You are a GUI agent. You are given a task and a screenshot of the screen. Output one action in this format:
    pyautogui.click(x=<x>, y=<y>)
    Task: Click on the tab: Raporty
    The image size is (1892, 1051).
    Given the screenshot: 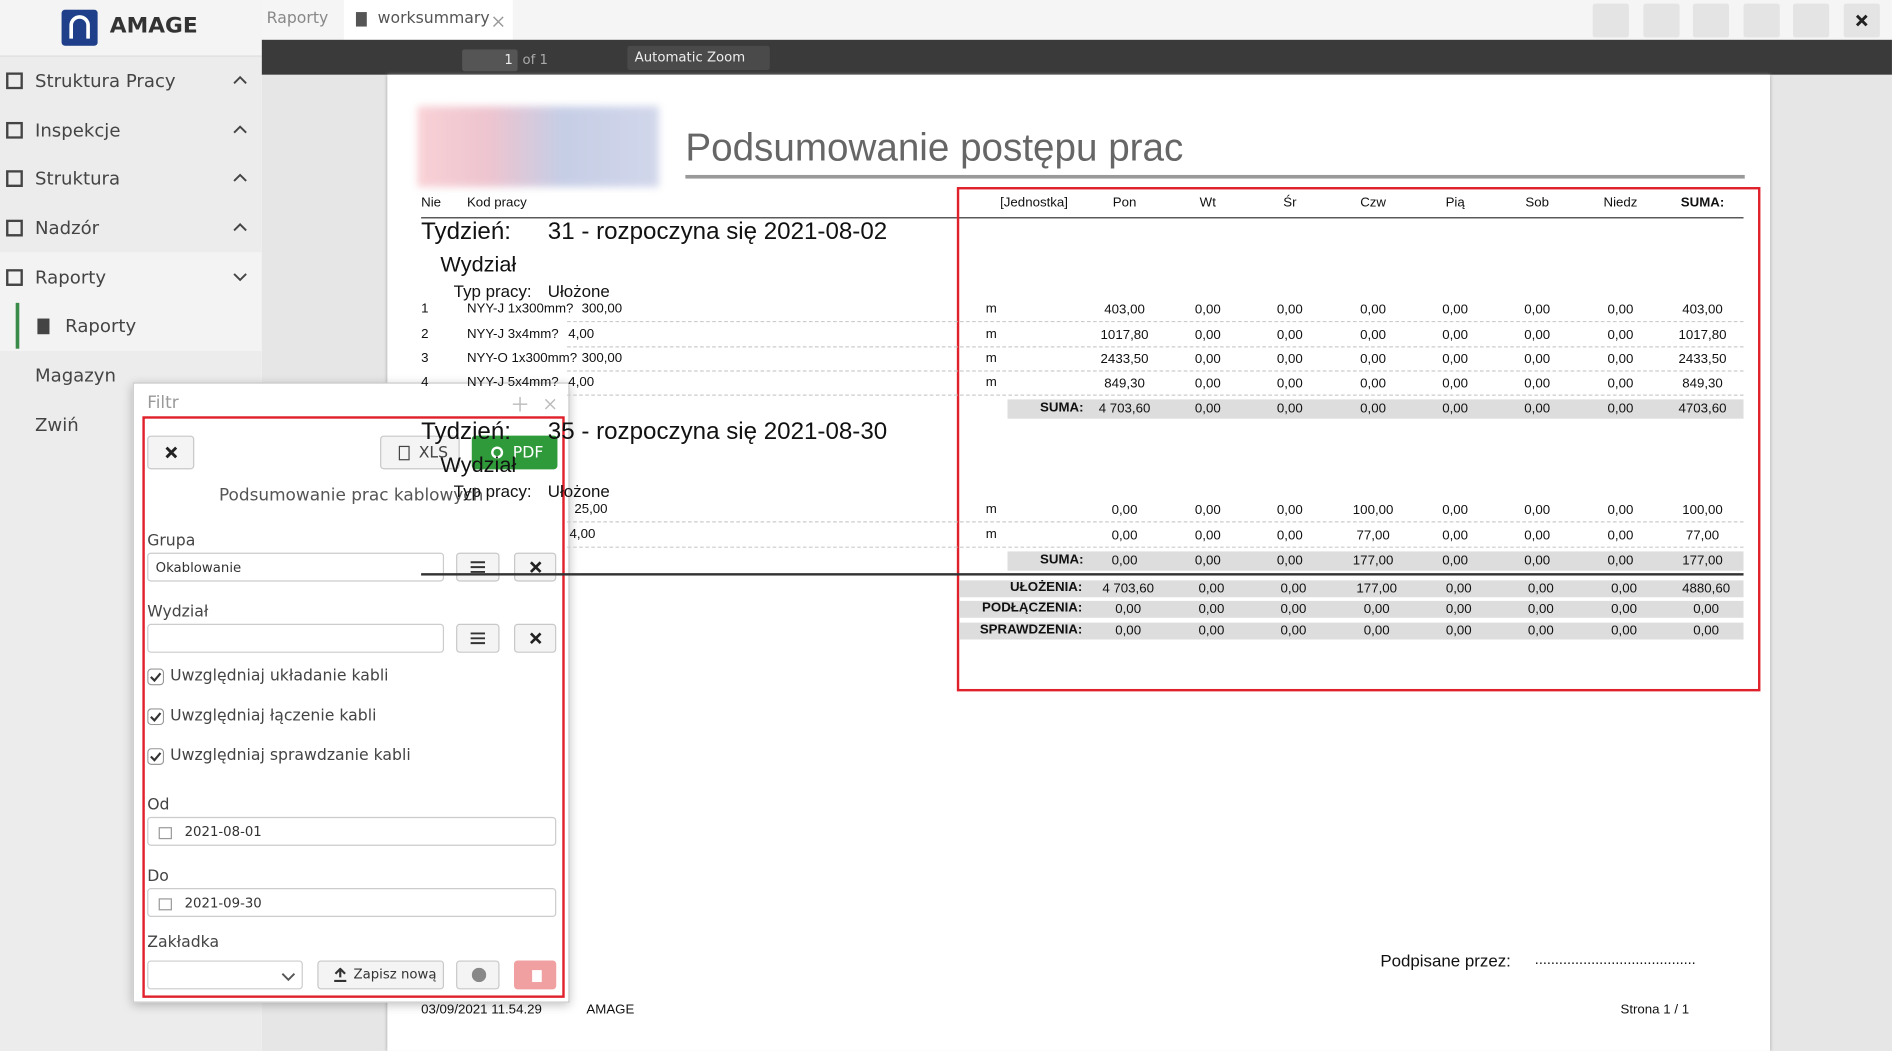 What is the action you would take?
    pyautogui.click(x=297, y=18)
    